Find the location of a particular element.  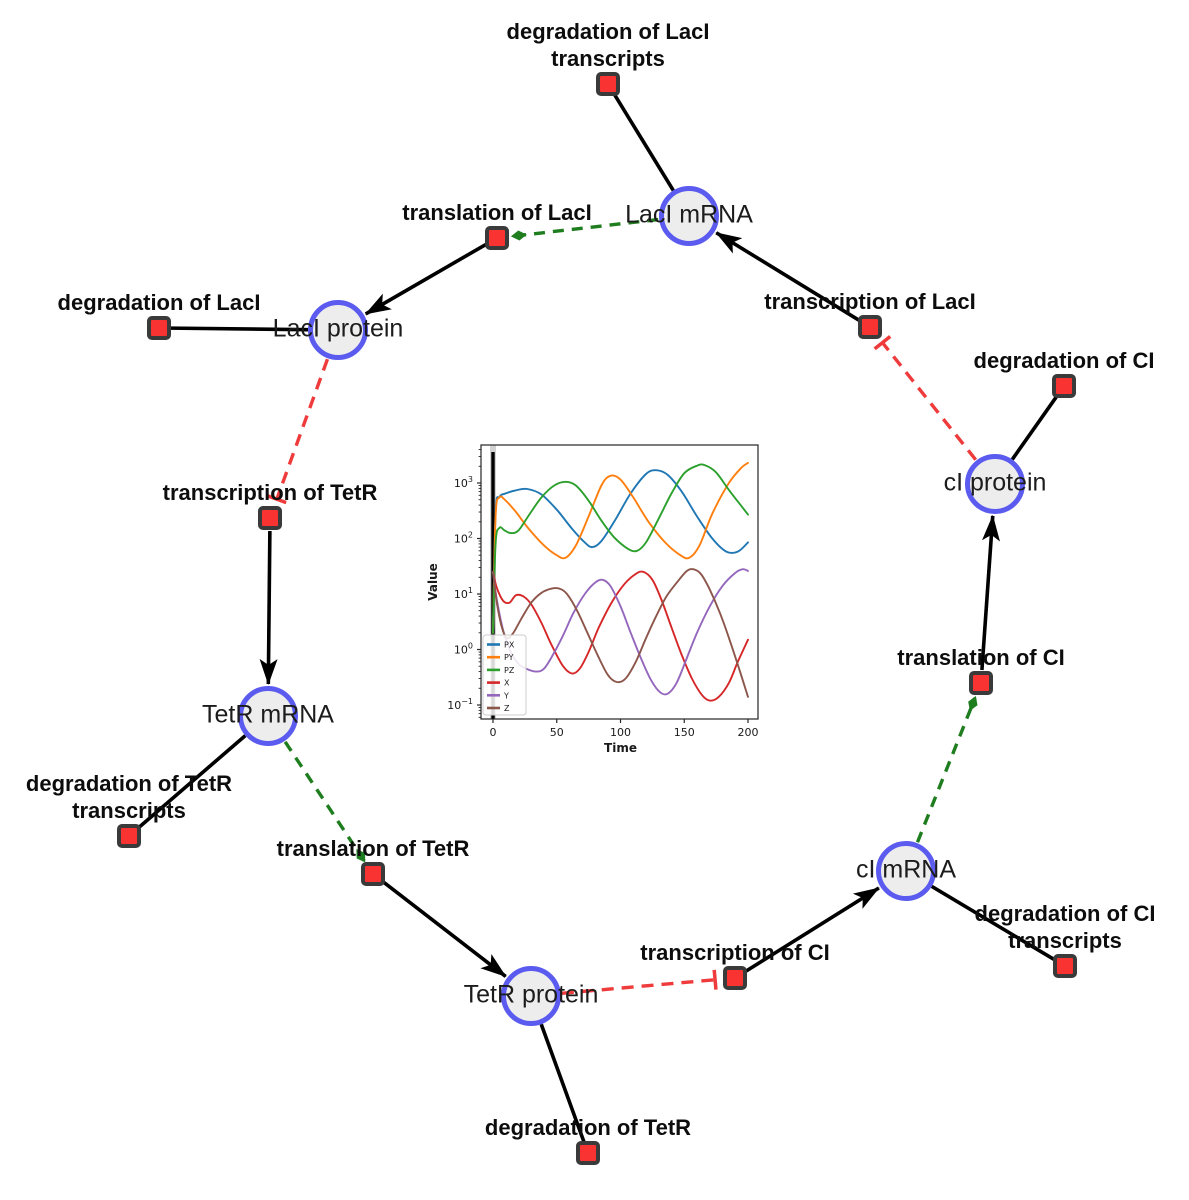

edge-inhibition-tetR_protein-to-txn_cI is located at coordinates (639, 982).